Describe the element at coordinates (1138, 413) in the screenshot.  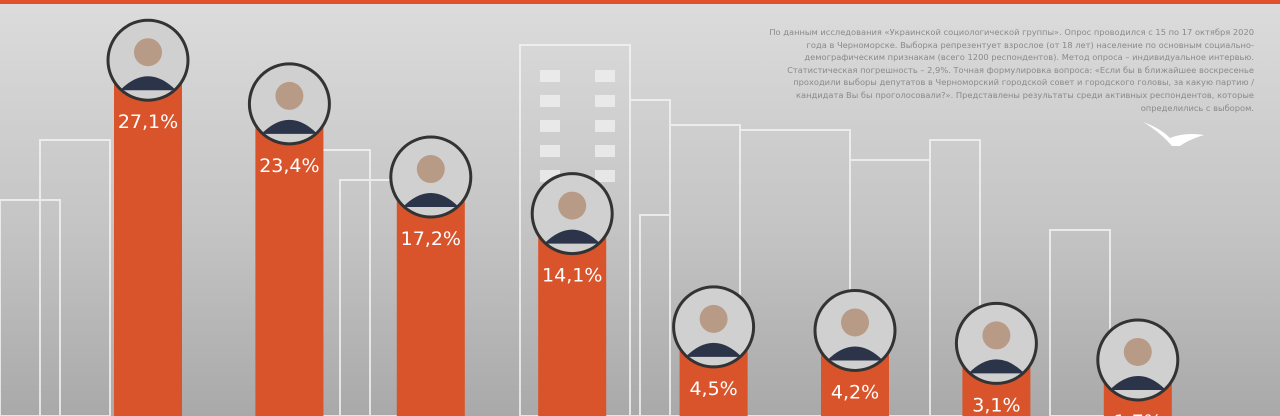
I see `data-label: 1,7%` at that location.